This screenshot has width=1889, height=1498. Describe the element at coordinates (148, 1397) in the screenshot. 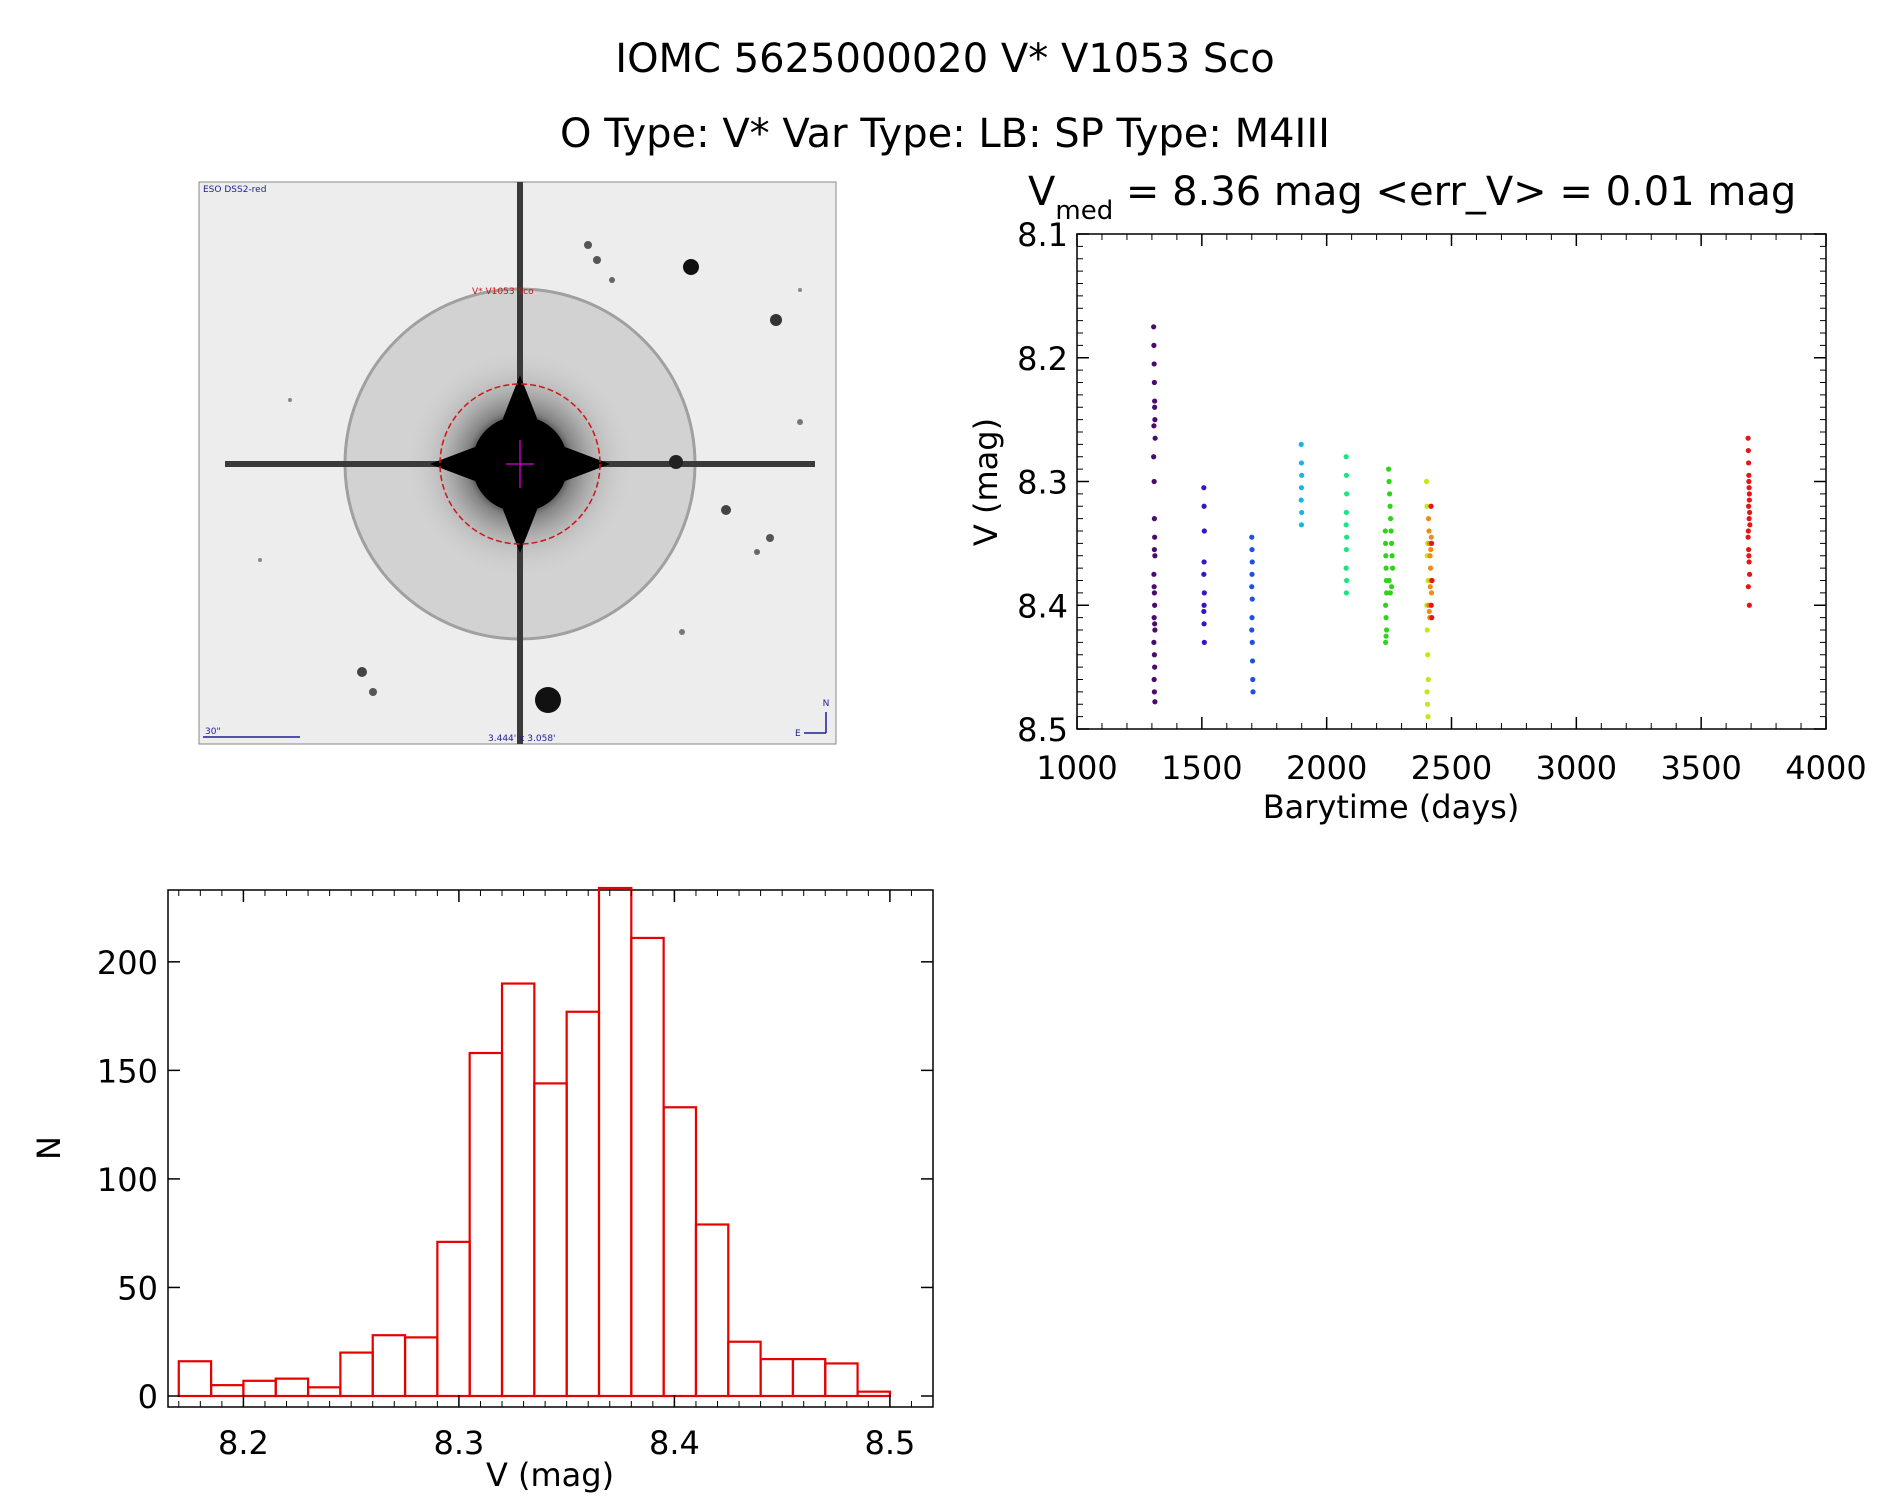

I see `y-tick-label: 0` at that location.